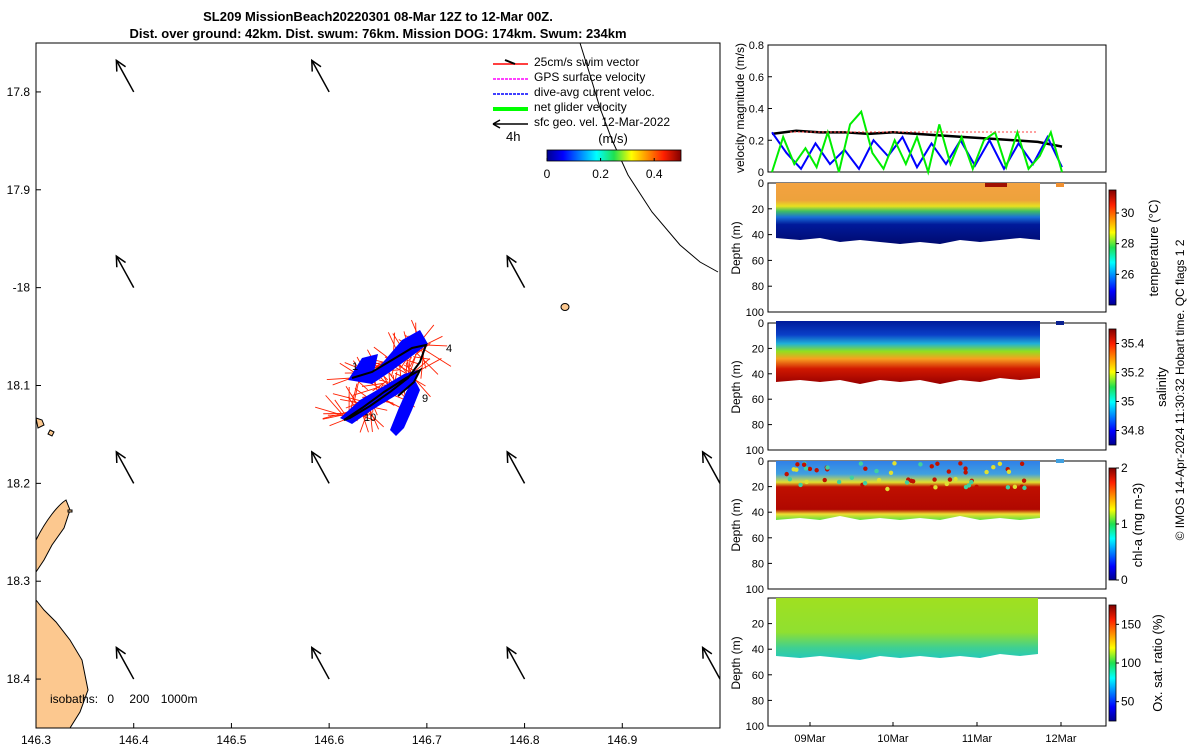 The height and width of the screenshot is (750, 1200). I want to click on salinity-colorbar-tick-label: 34.8, so click(1133, 431).